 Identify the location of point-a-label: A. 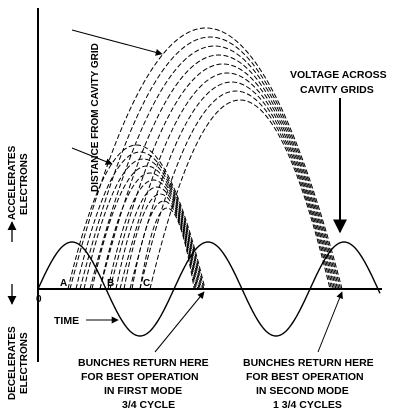
(63, 283).